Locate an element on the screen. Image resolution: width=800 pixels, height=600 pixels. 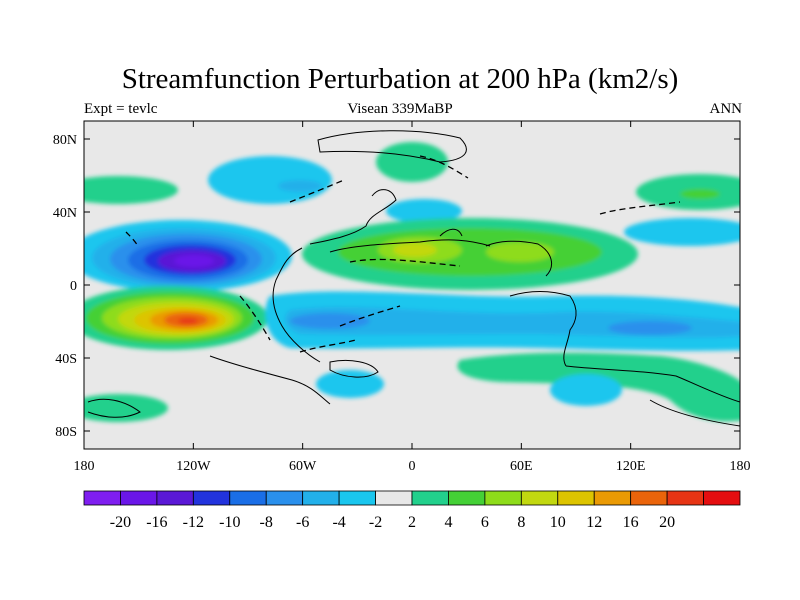
colorbar-label: -12 is located at coordinates (193, 522).